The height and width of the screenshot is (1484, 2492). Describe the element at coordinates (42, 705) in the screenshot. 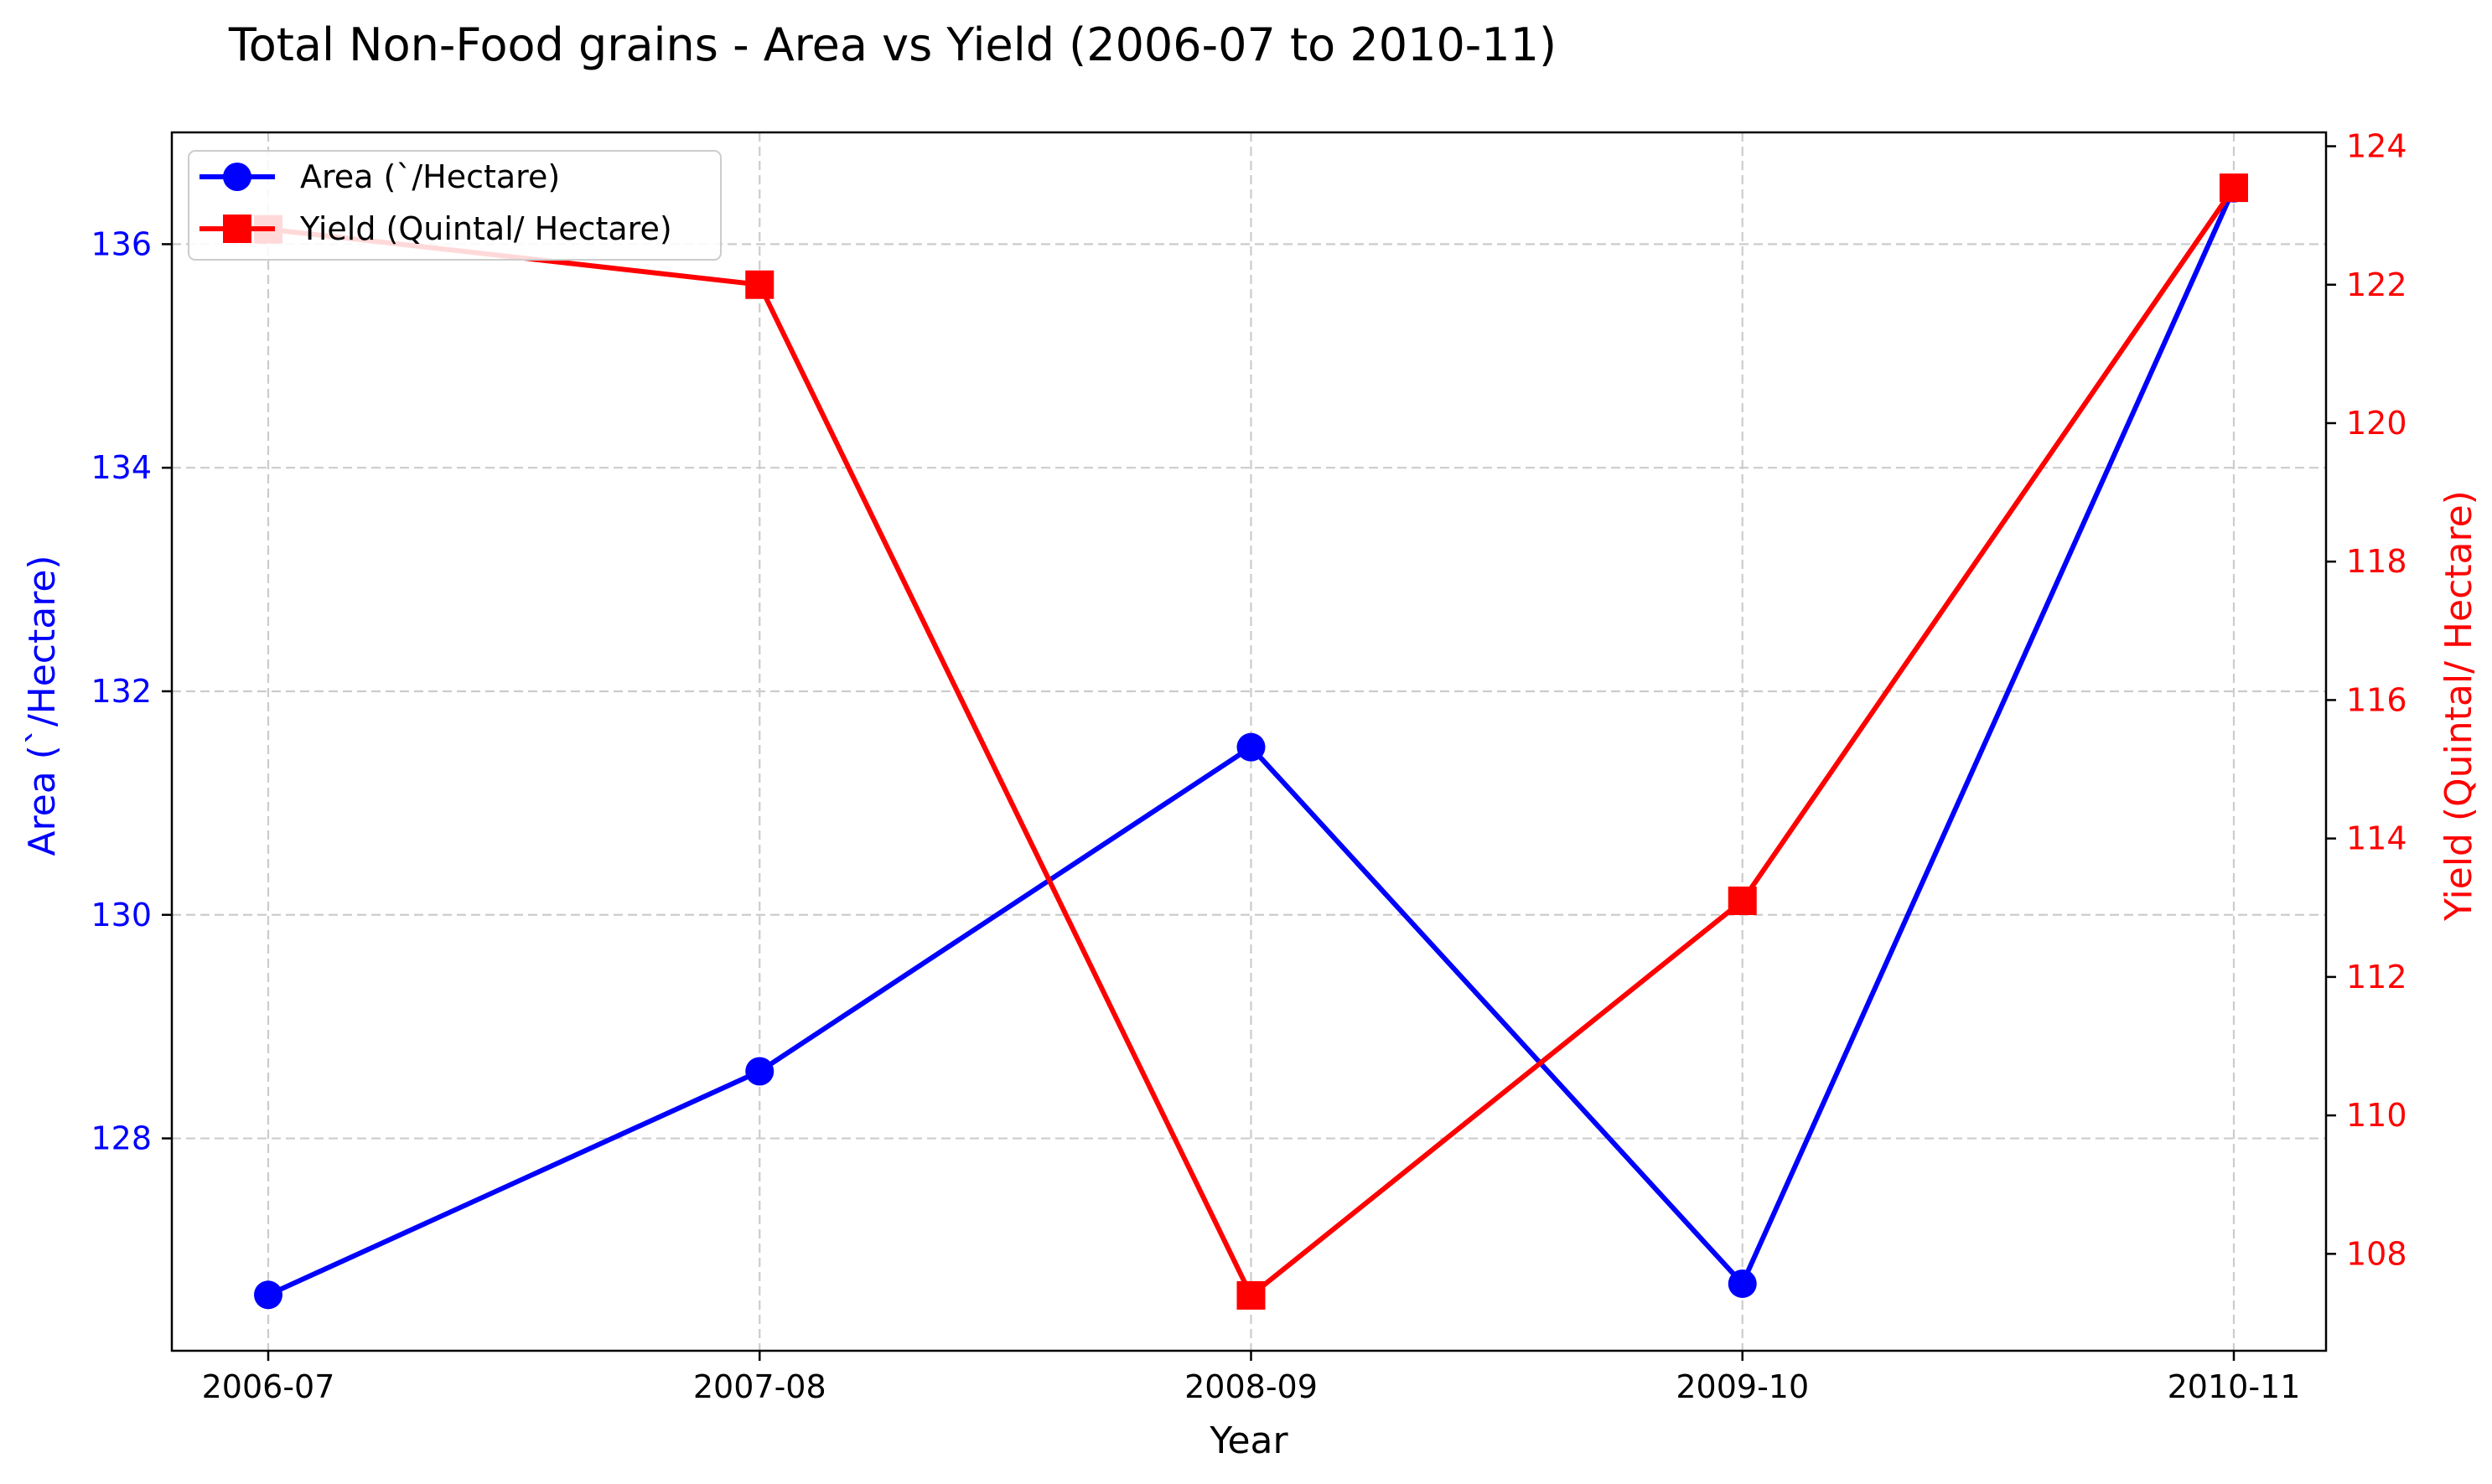

I see `y-axis-left-label: Area (`/Hectare)` at that location.